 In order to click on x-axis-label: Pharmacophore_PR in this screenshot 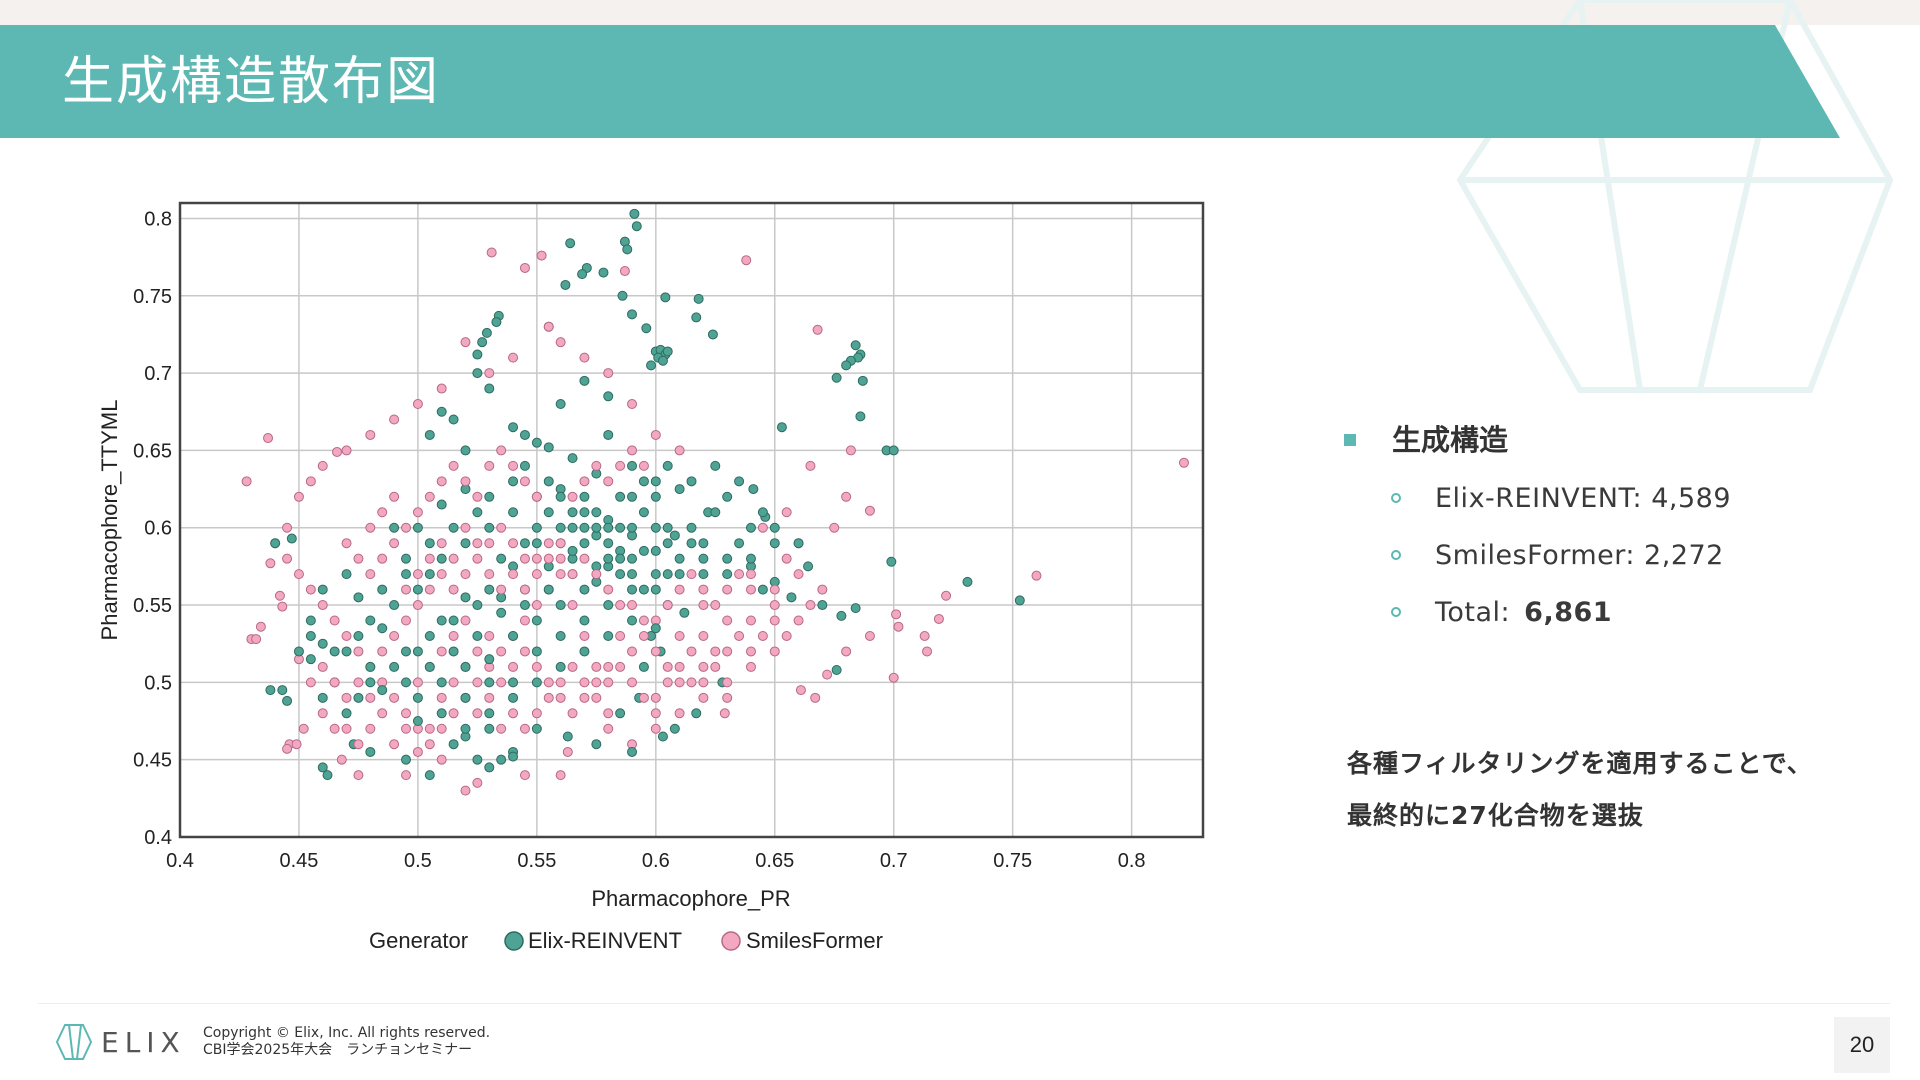, I will do `click(690, 898)`.